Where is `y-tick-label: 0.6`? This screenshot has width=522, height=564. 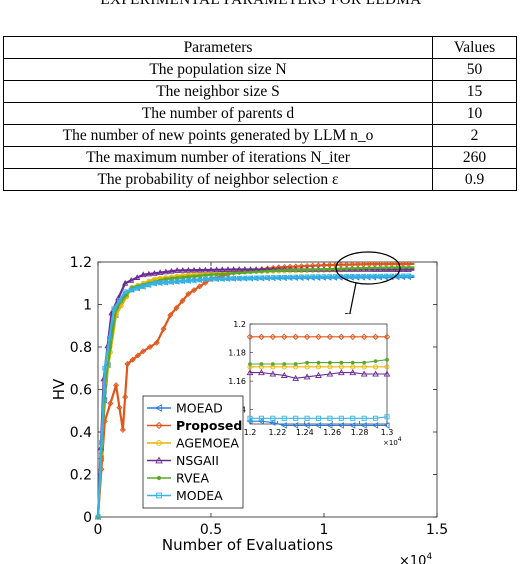
y-tick-label: 0.6 is located at coordinates (81, 391).